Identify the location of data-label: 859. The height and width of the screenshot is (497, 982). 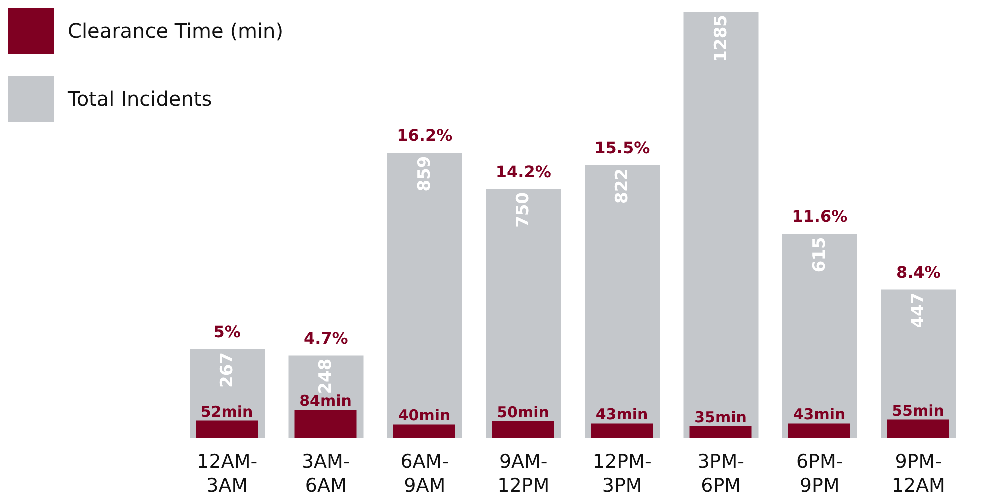
(425, 174).